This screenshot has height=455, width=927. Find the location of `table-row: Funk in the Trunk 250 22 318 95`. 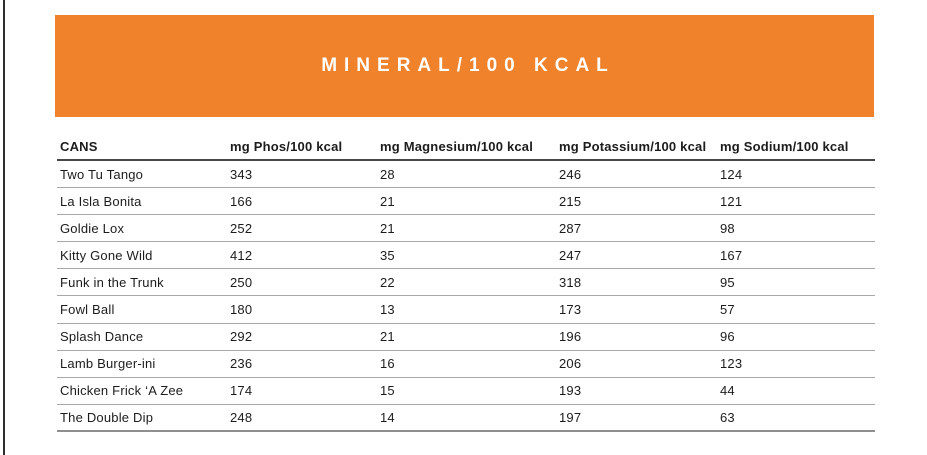

table-row: Funk in the Trunk 250 22 318 95 is located at coordinates (466, 283).